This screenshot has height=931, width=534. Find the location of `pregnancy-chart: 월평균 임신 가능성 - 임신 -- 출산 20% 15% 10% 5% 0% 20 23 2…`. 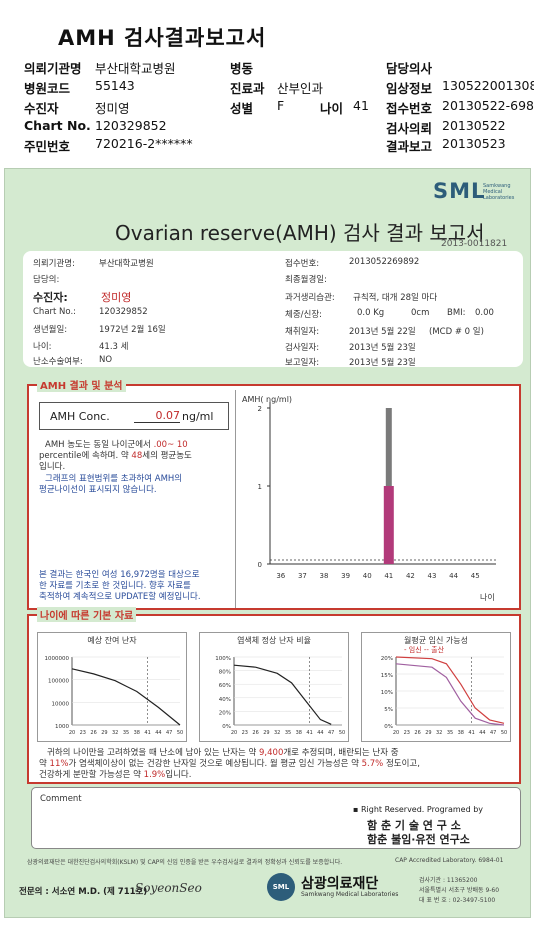

pregnancy-chart: 월평균 임신 가능성 - 임신 -- 출산 20% 15% 10% 5% 0% 20 23 2… is located at coordinates (436, 687).